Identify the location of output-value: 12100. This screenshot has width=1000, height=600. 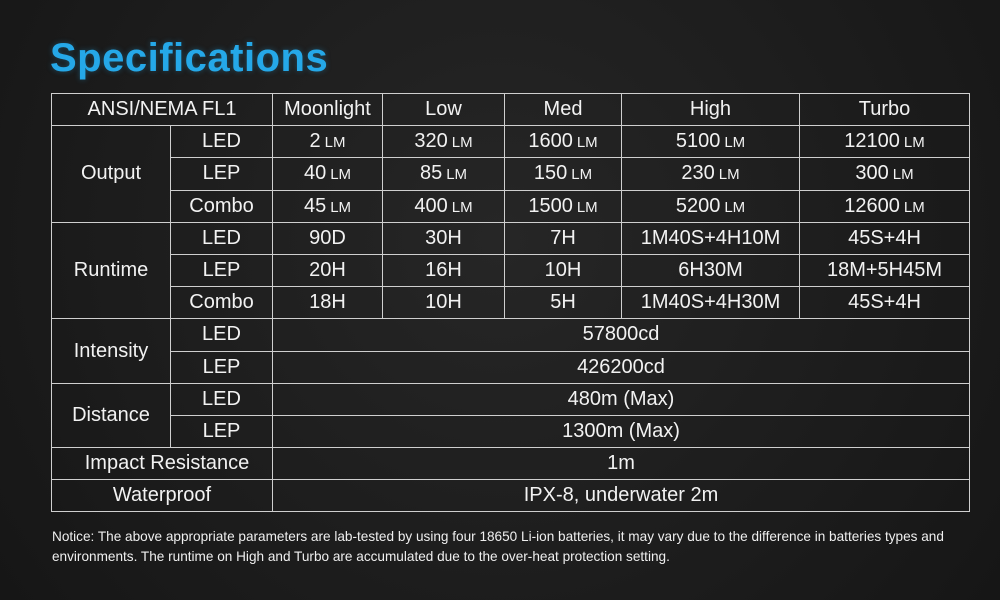
(872, 141).